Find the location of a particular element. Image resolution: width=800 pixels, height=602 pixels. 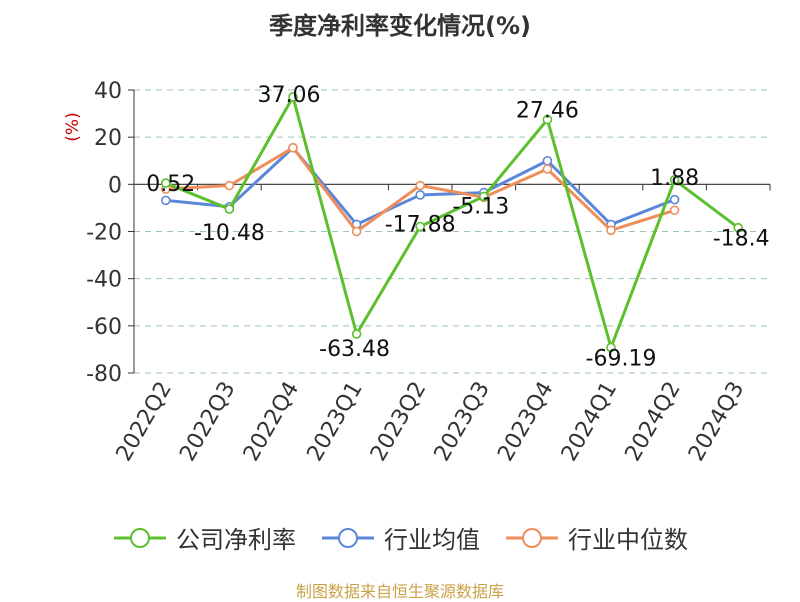

chart-title: 季度净利率变化情况(%) is located at coordinates (400, 26).